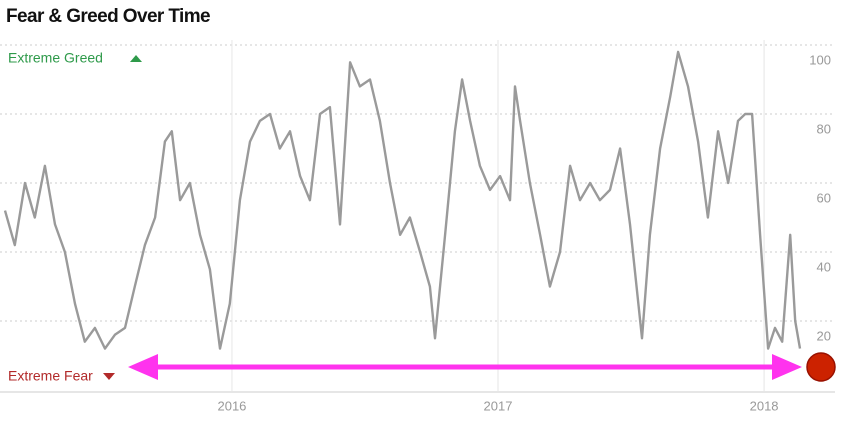  I want to click on y-tick-label: 100, so click(820, 59).